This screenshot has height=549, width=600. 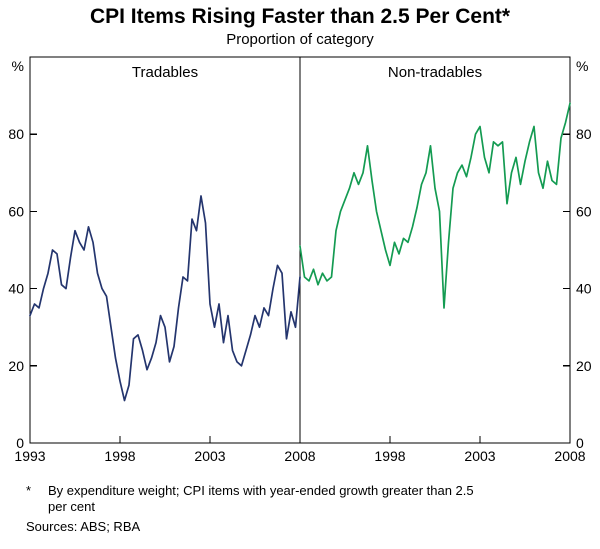 I want to click on y-tick-label-right: 80, so click(x=584, y=134).